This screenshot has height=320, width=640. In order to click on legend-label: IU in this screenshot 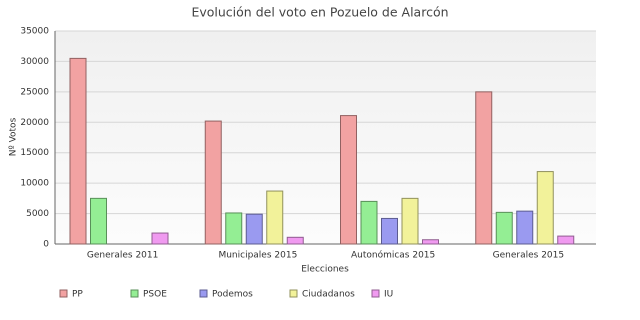, I will do `click(388, 295)`.